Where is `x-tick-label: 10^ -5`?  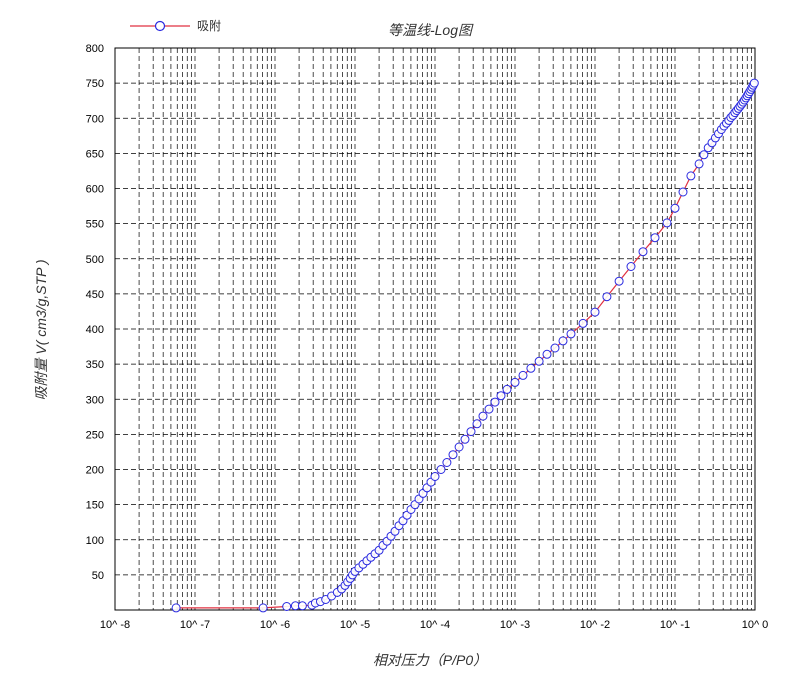
x-tick-label: 10^ -5 is located at coordinates (355, 625).